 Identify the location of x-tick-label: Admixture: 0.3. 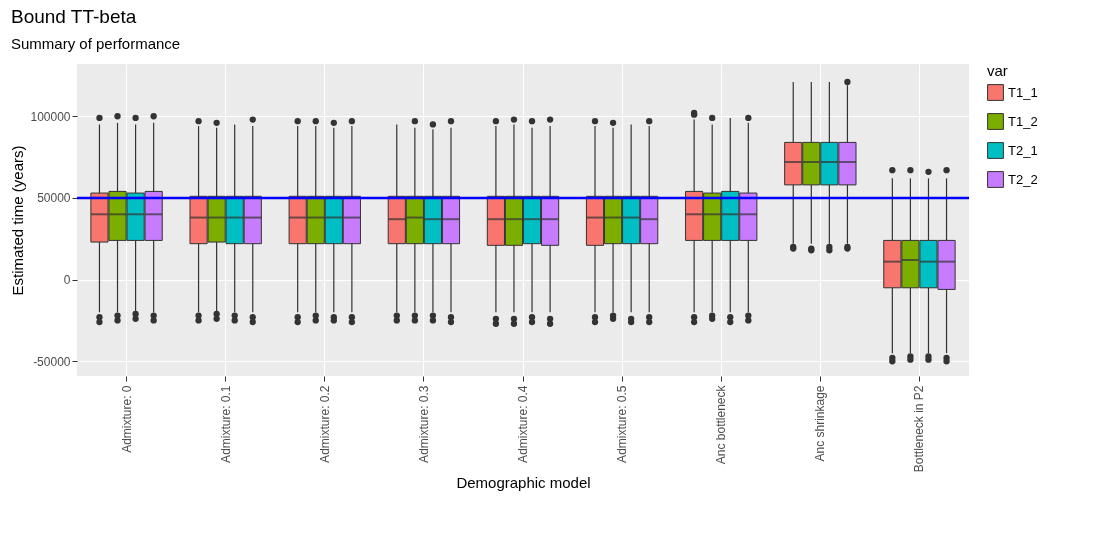
(423, 424).